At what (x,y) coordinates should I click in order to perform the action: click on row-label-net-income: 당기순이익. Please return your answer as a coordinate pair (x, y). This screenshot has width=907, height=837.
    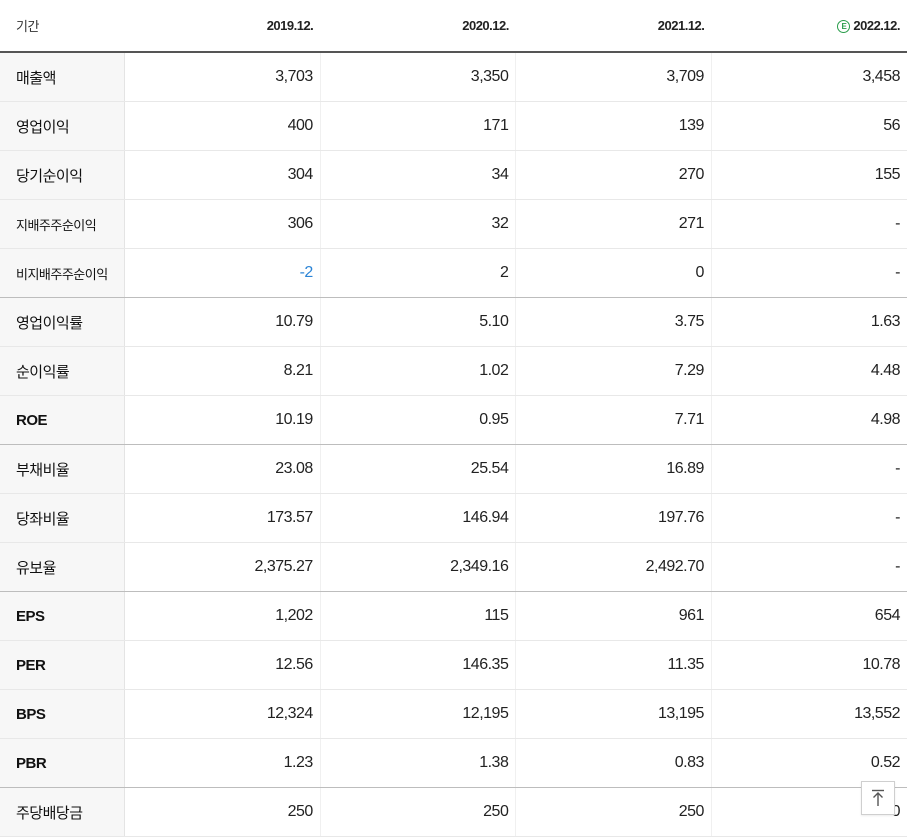
    Looking at the image, I should click on (63, 175).